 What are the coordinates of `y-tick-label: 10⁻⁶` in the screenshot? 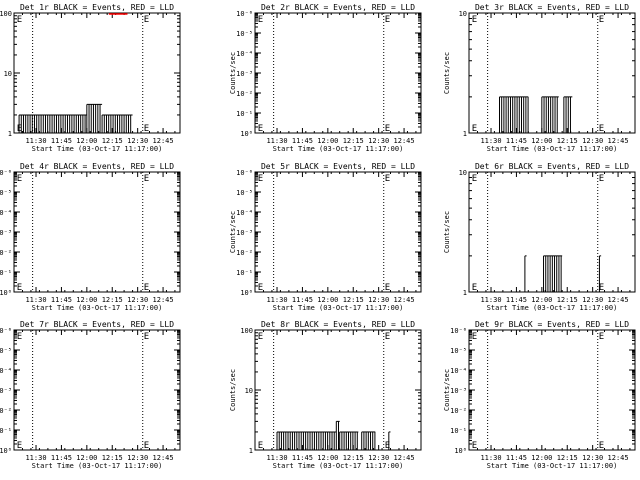 It's located at (244, 14).